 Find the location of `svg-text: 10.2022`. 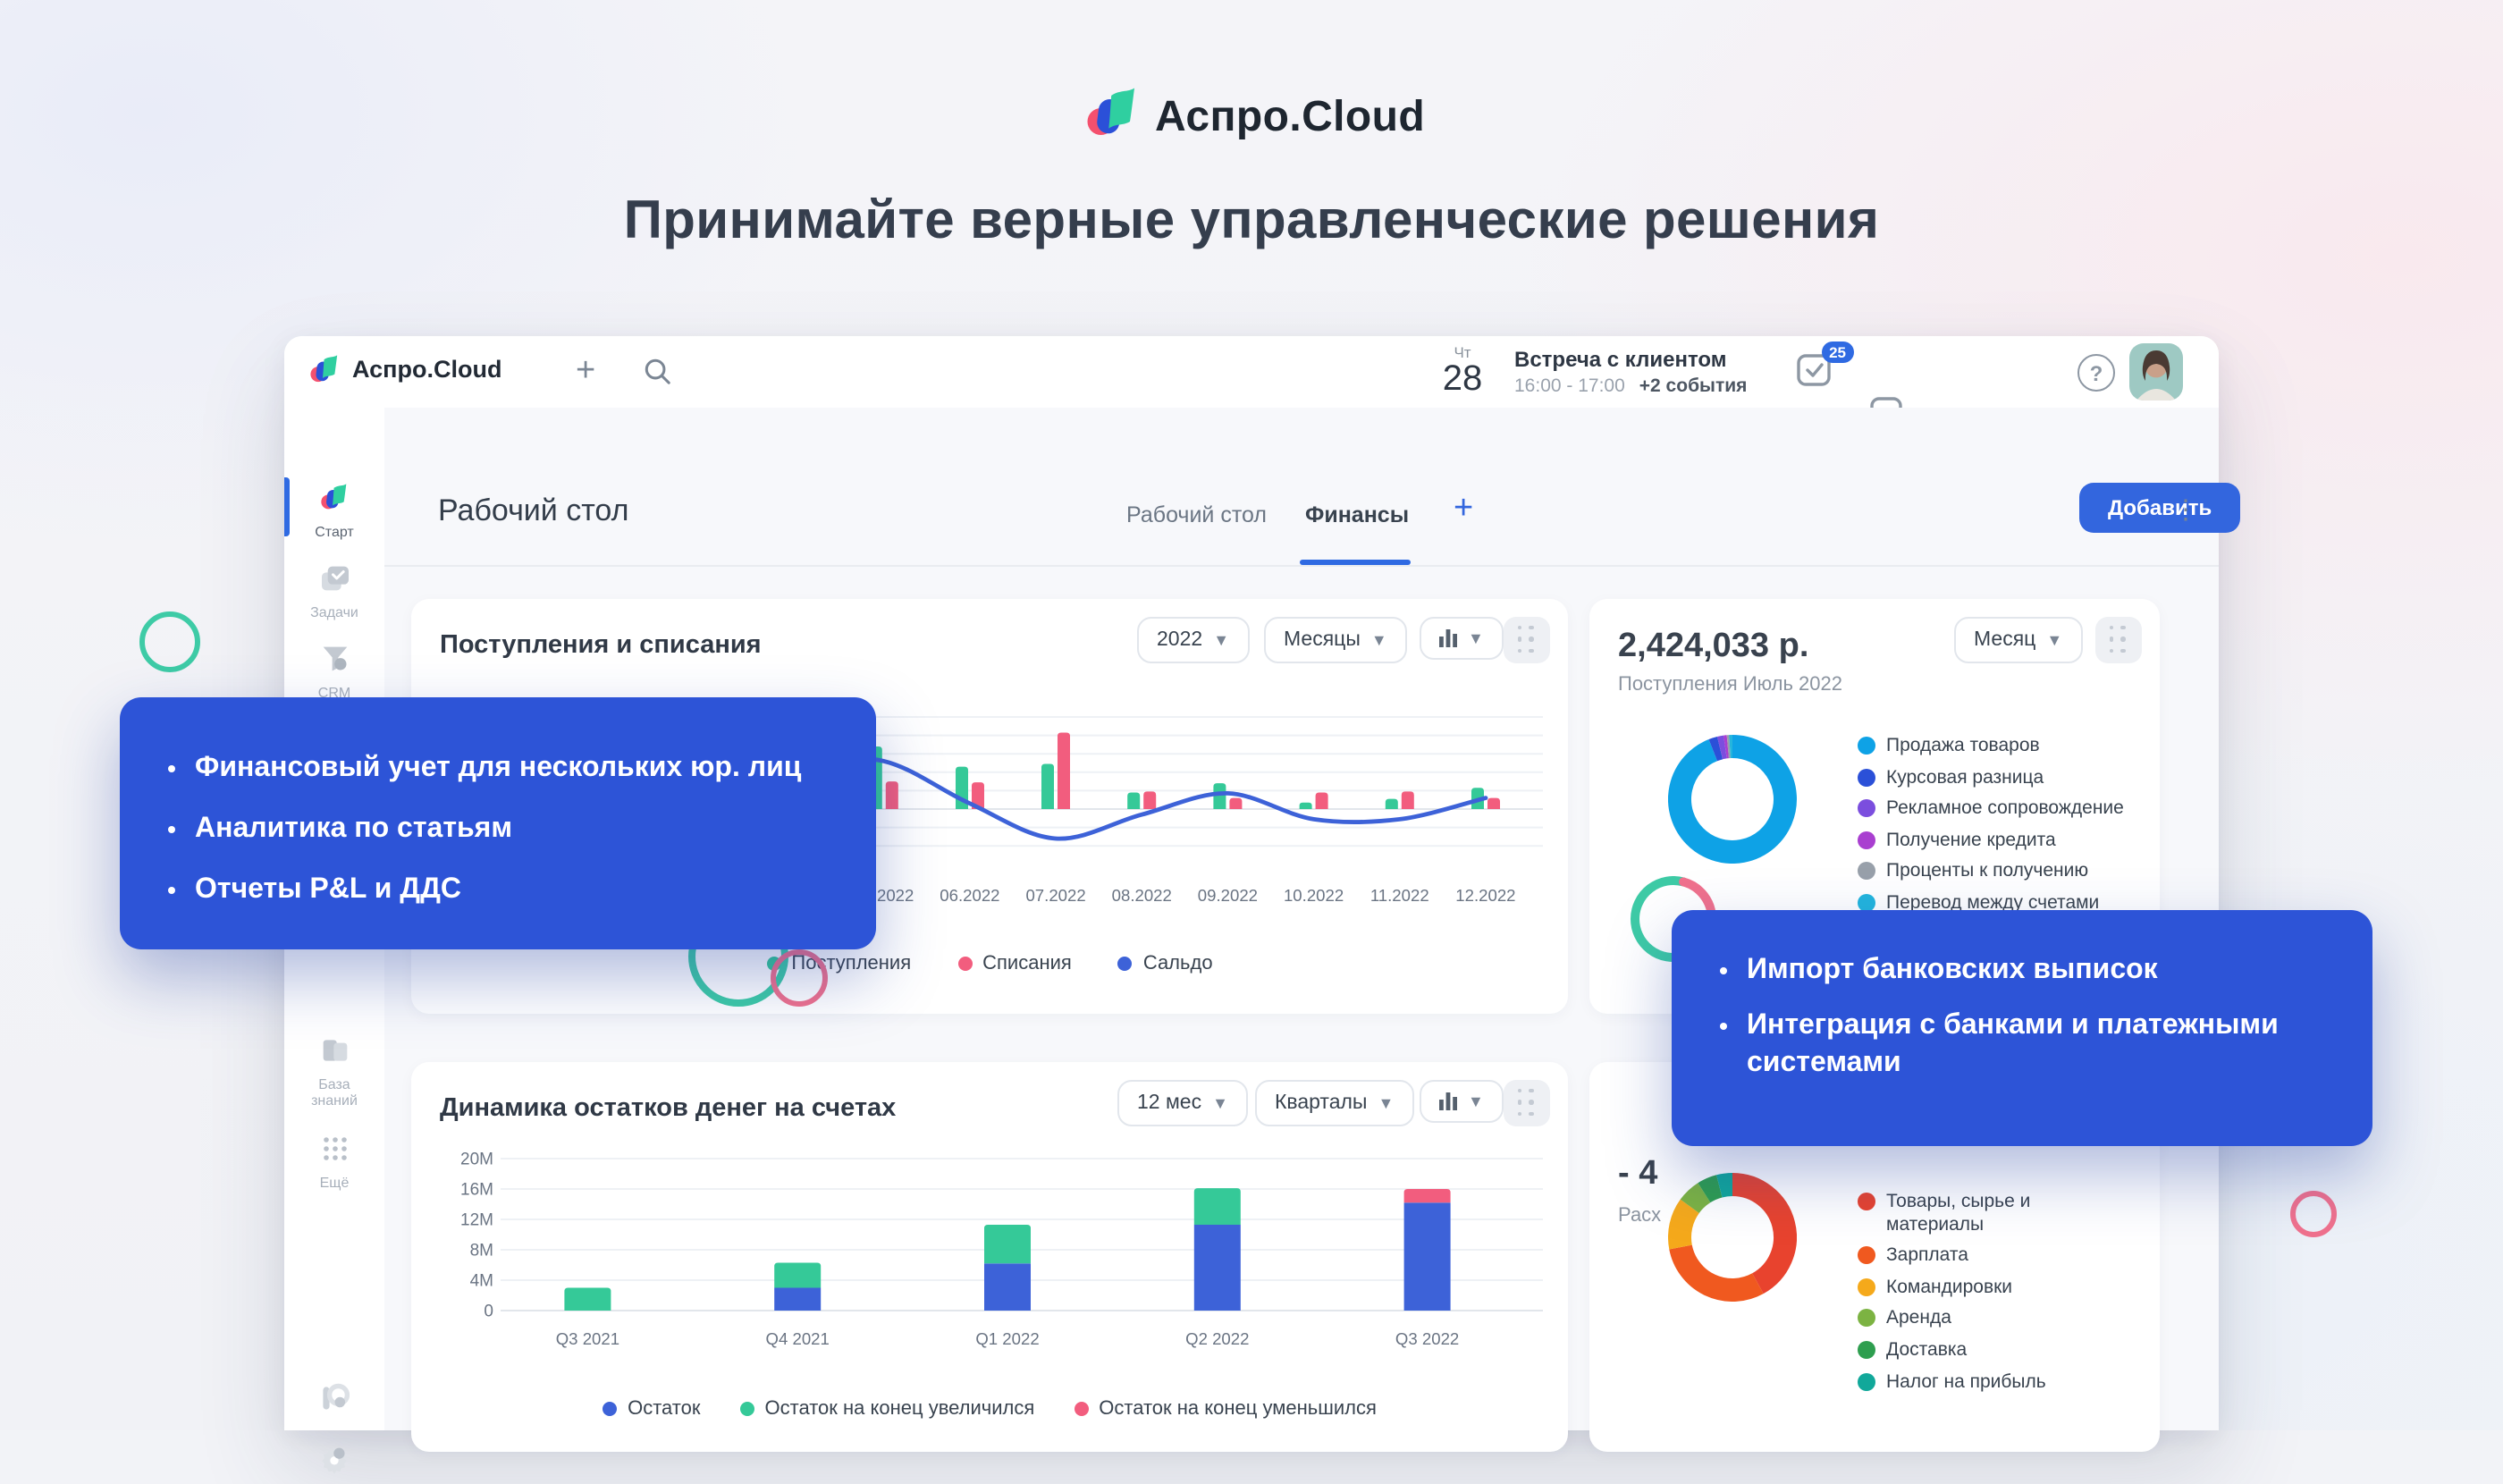

svg-text: 10.2022 is located at coordinates (1314, 895).